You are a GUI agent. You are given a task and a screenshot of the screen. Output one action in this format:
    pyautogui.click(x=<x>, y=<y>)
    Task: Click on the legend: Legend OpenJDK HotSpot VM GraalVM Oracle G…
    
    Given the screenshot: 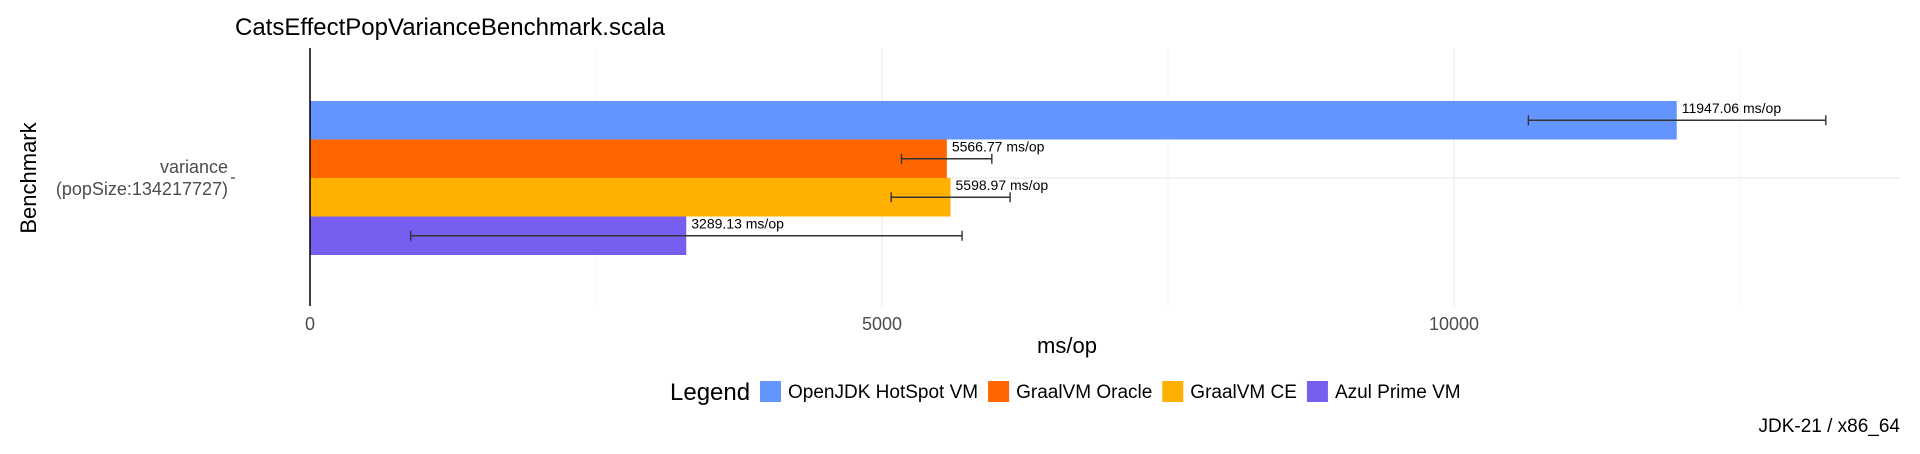 What is the action you would take?
    pyautogui.click(x=1065, y=392)
    